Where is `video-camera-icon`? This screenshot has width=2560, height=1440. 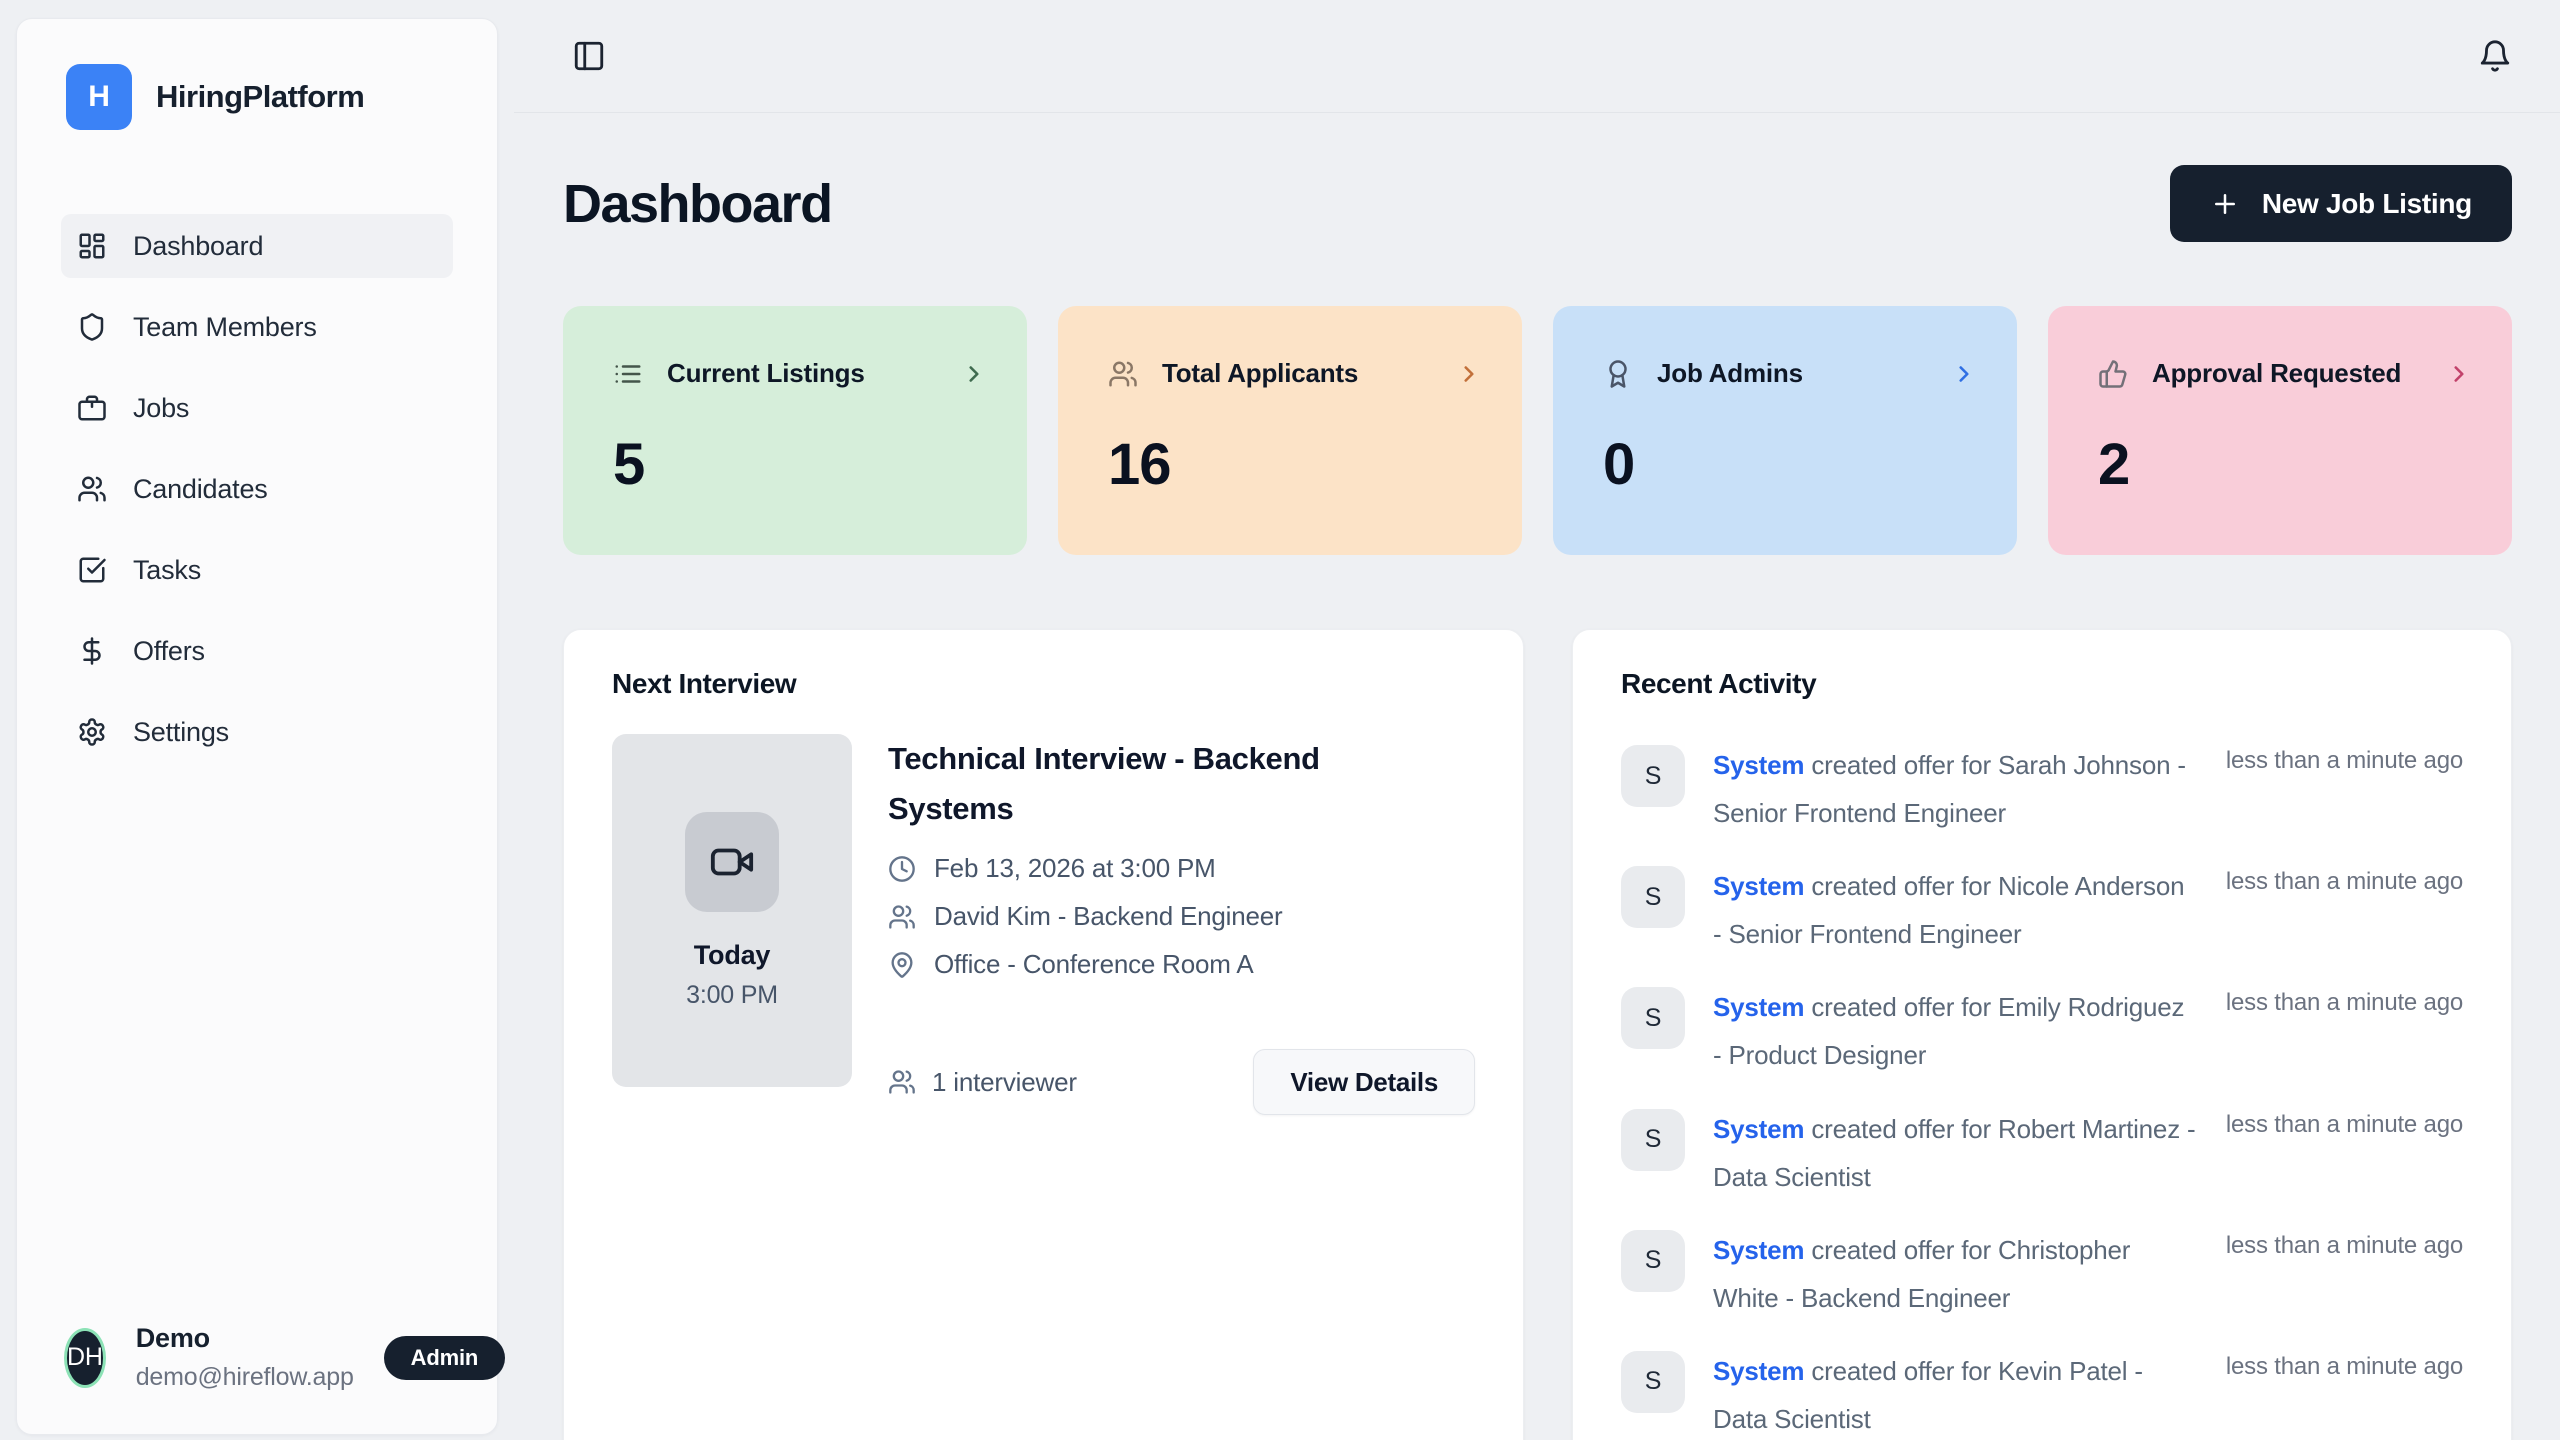 video-camera-icon is located at coordinates (732, 862).